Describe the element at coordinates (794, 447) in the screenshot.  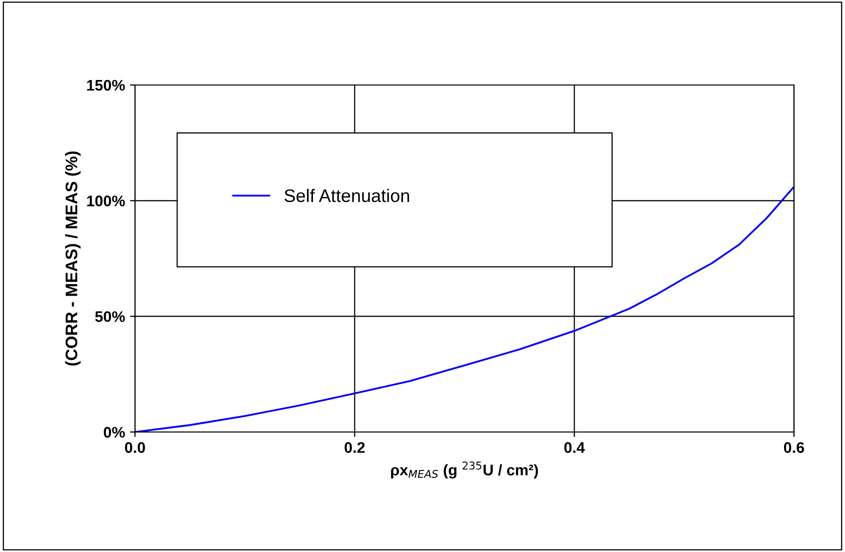
I see `x-tick-label: 0.6` at that location.